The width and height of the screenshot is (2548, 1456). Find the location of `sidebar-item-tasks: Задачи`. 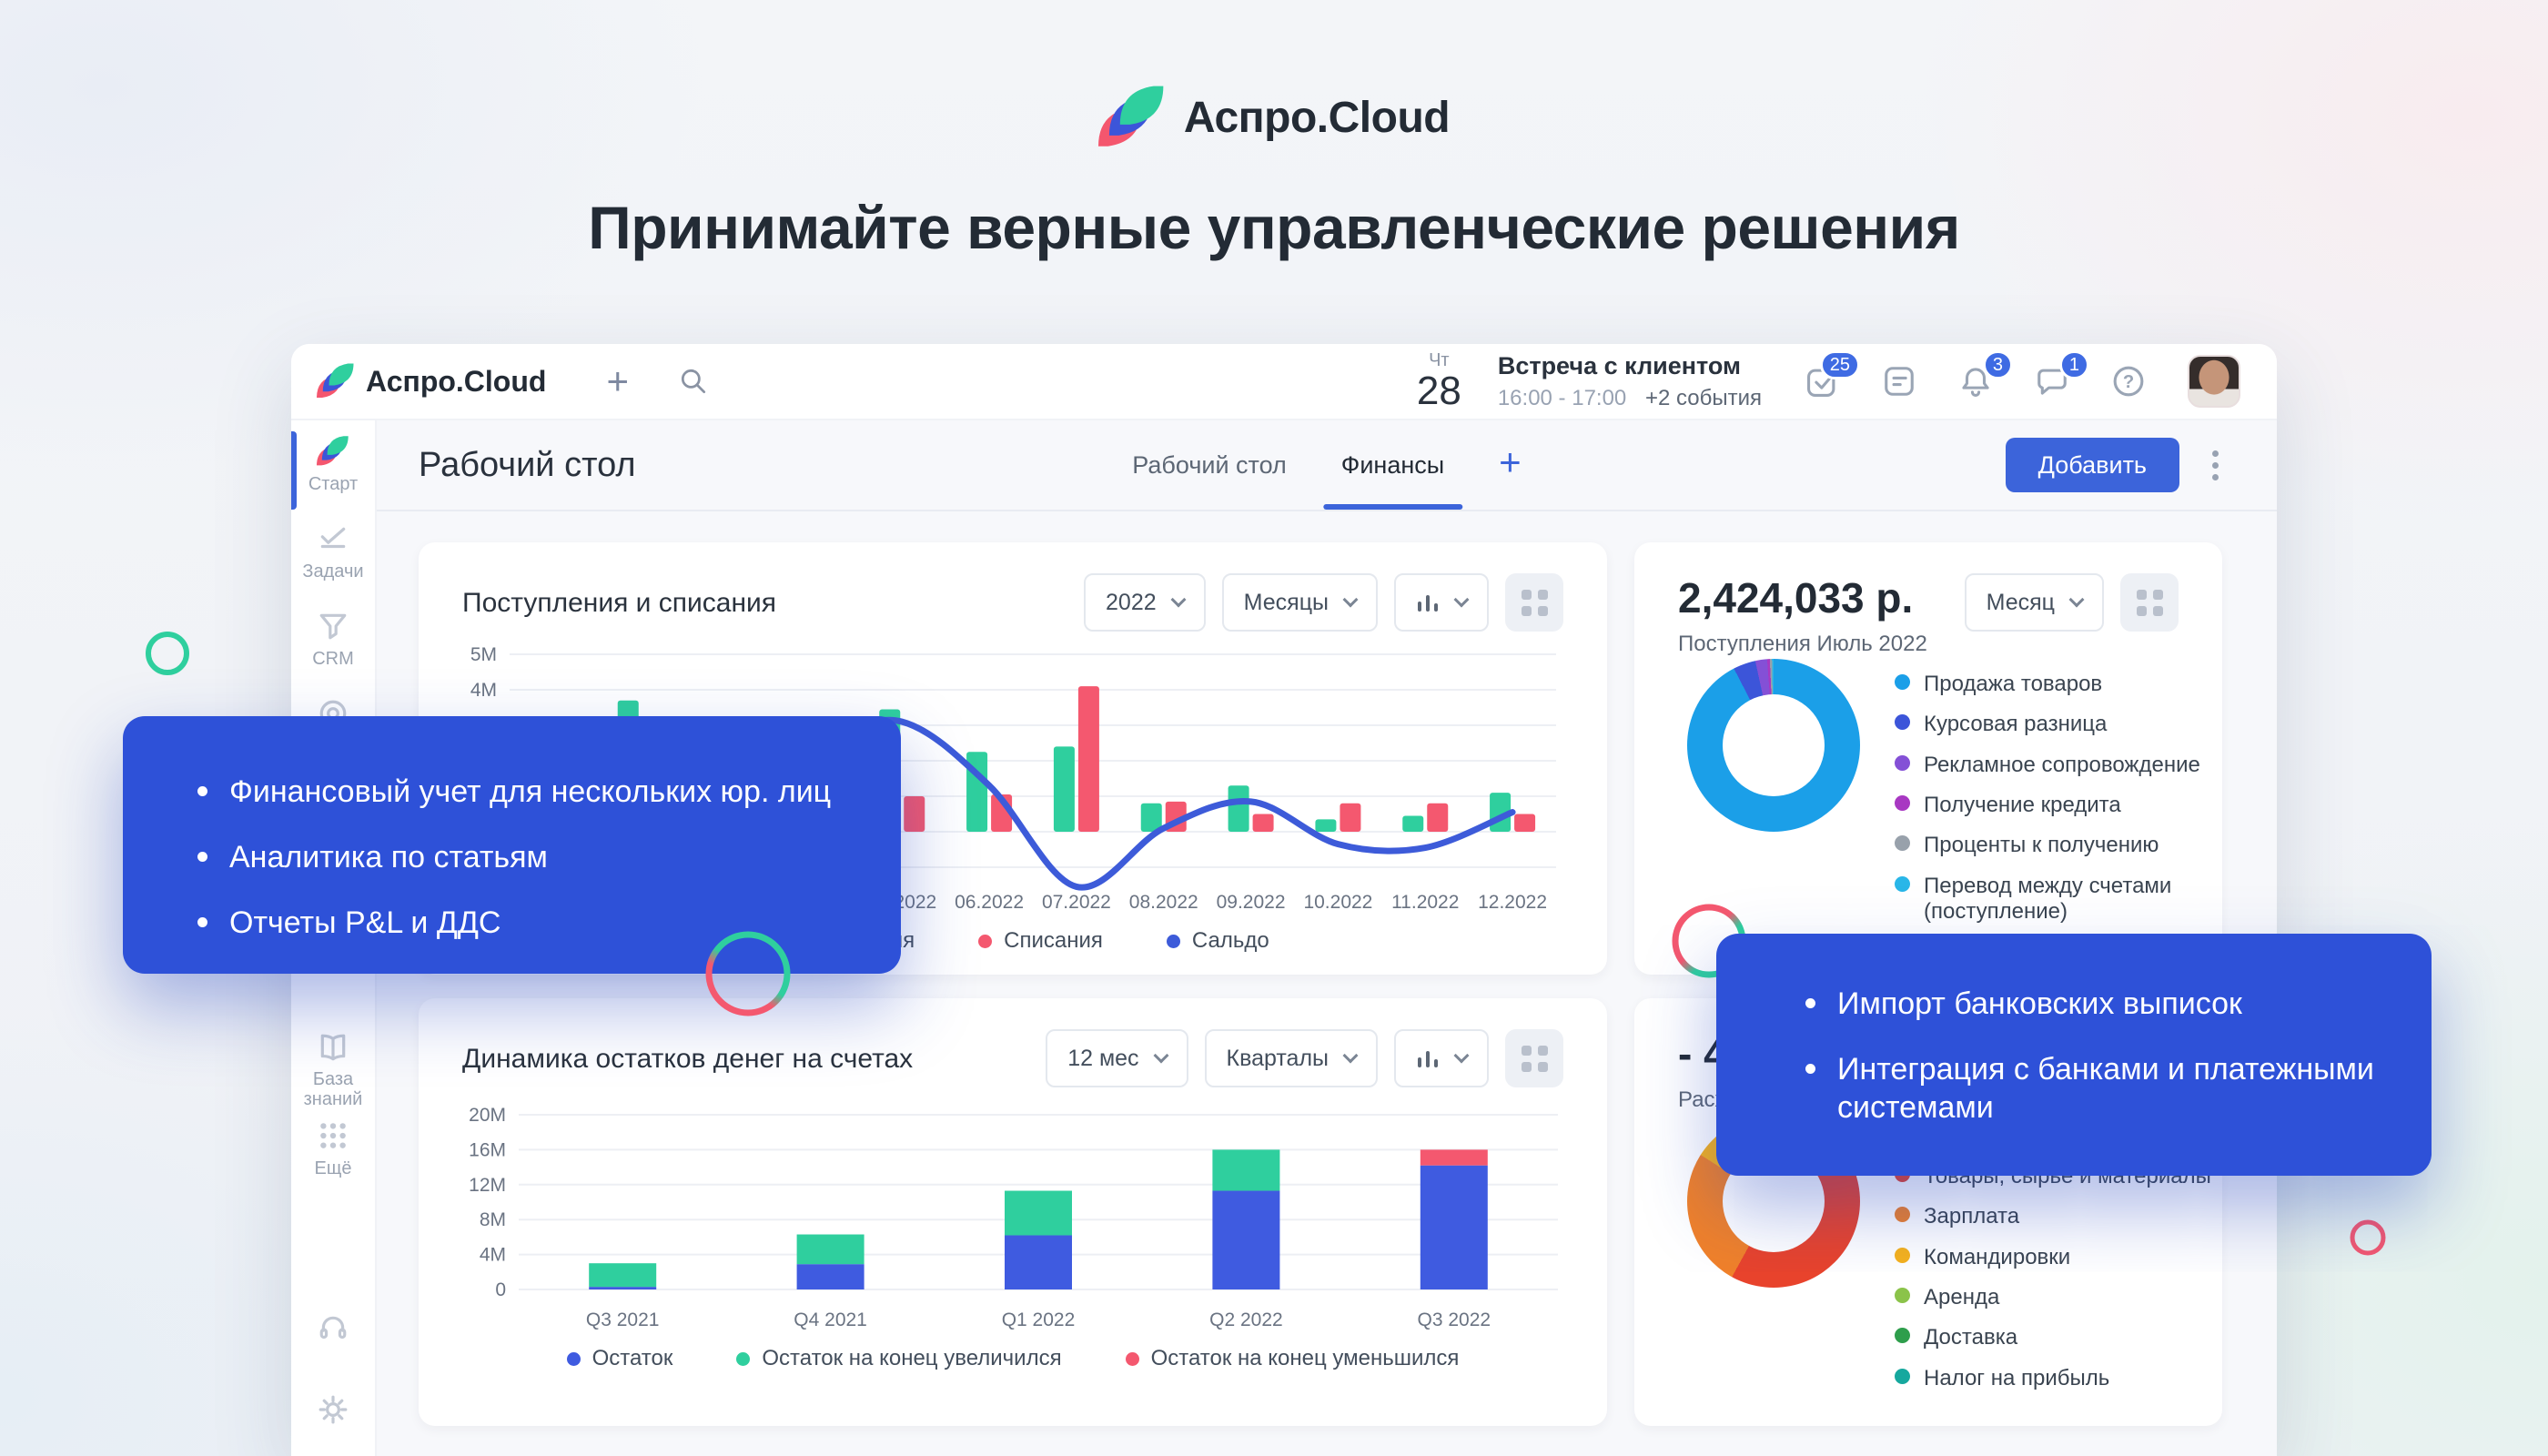

sidebar-item-tasks: Задачи is located at coordinates (333, 559).